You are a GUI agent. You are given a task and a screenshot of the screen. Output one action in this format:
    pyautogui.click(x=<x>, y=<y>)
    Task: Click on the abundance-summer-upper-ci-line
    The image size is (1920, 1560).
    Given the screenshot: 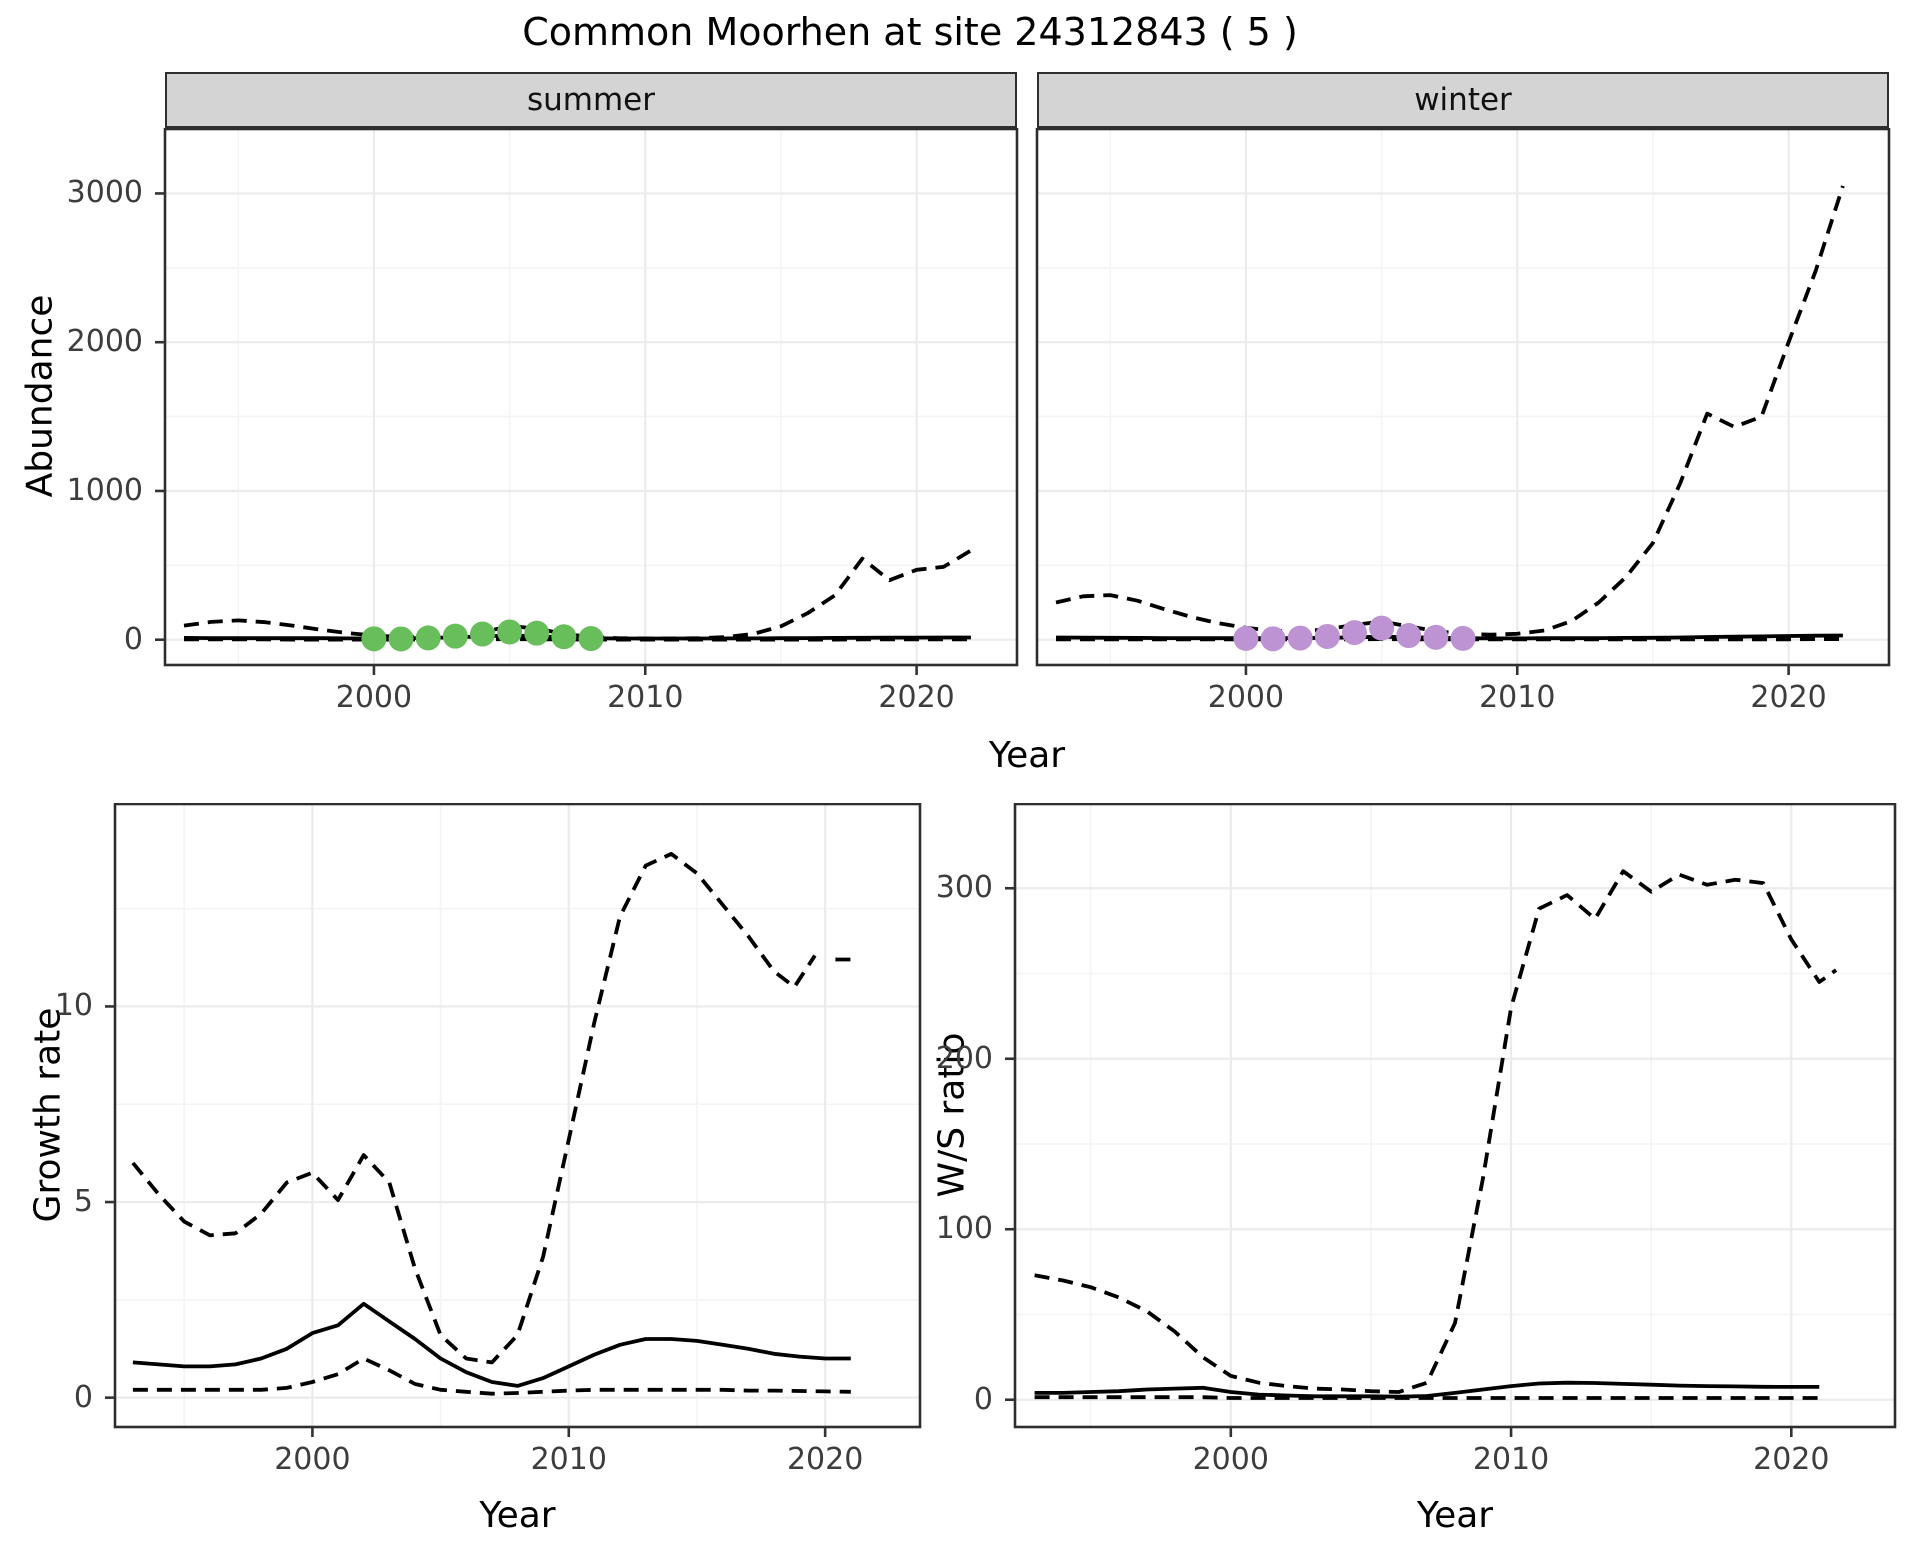 What is the action you would take?
    pyautogui.click(x=577, y=594)
    